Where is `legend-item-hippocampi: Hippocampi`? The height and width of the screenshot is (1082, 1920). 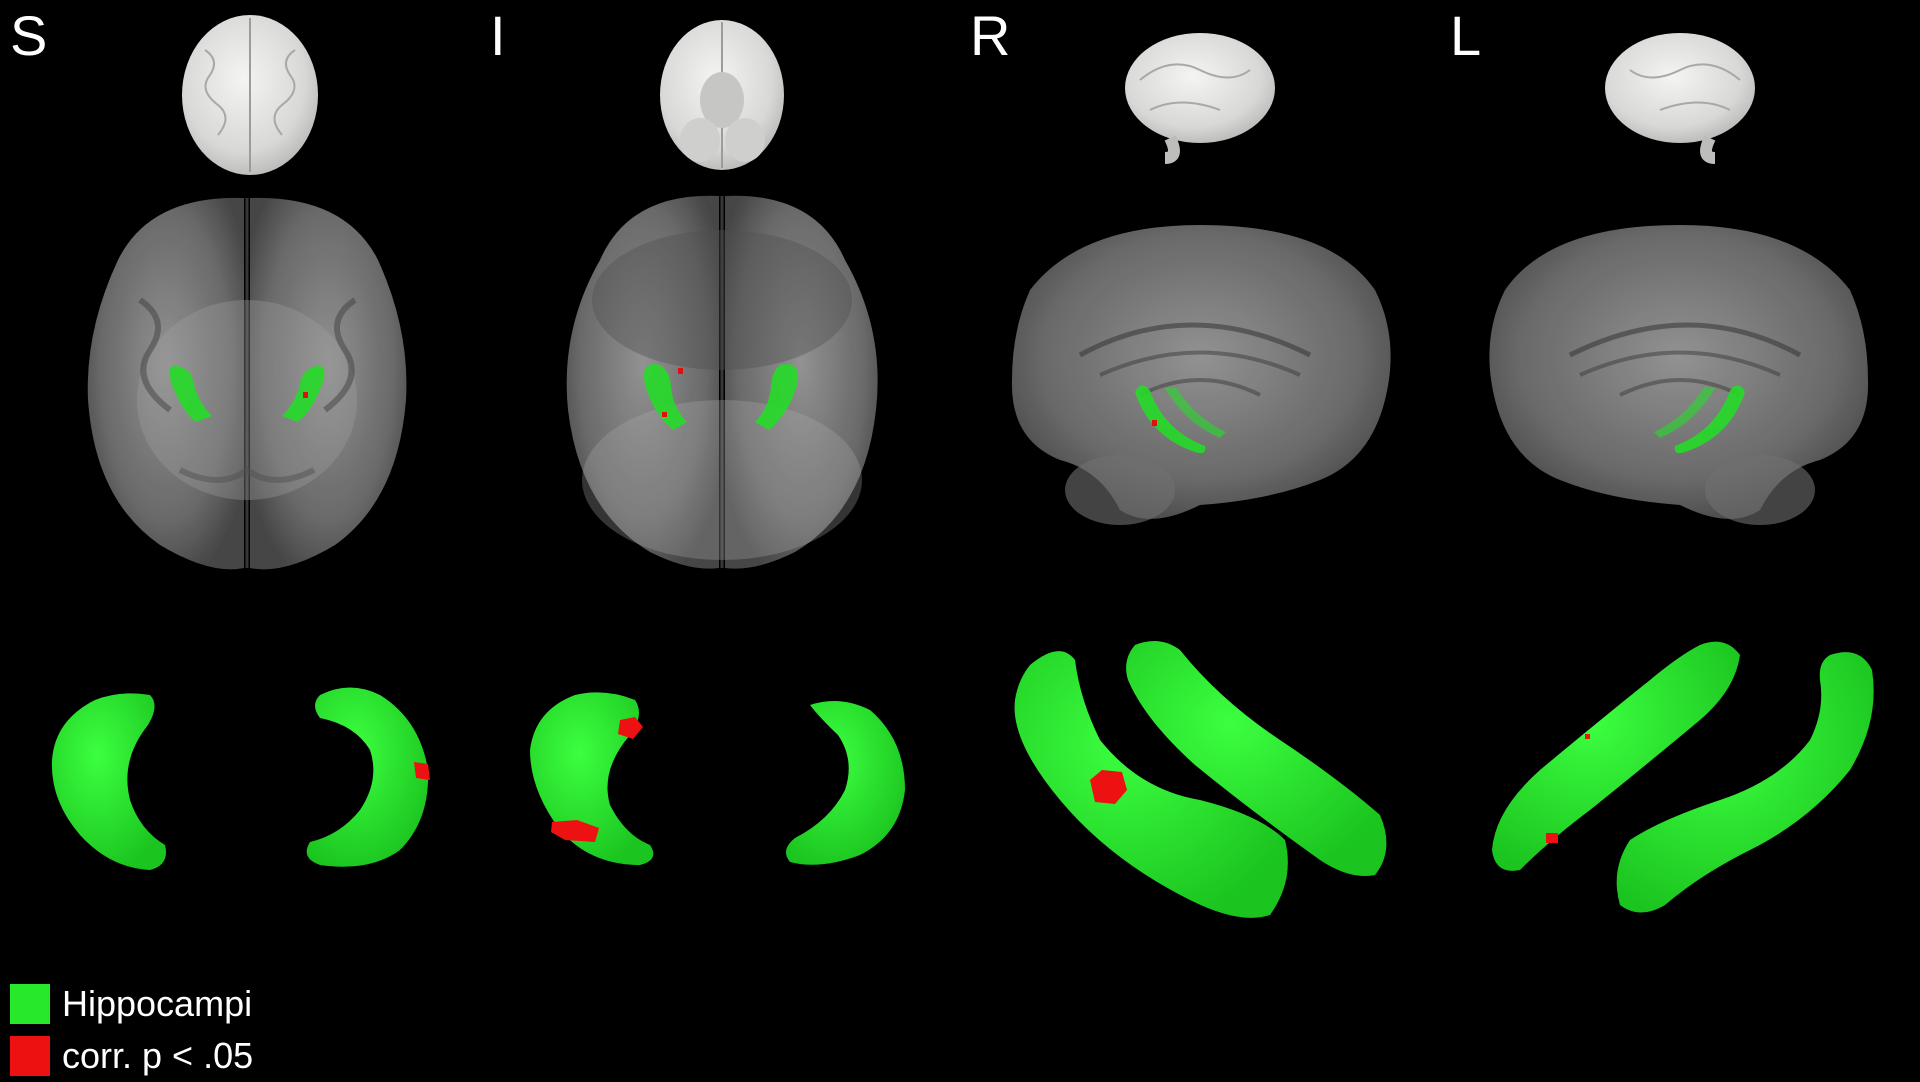
legend-item-hippocampi: Hippocampi is located at coordinates (131, 1004).